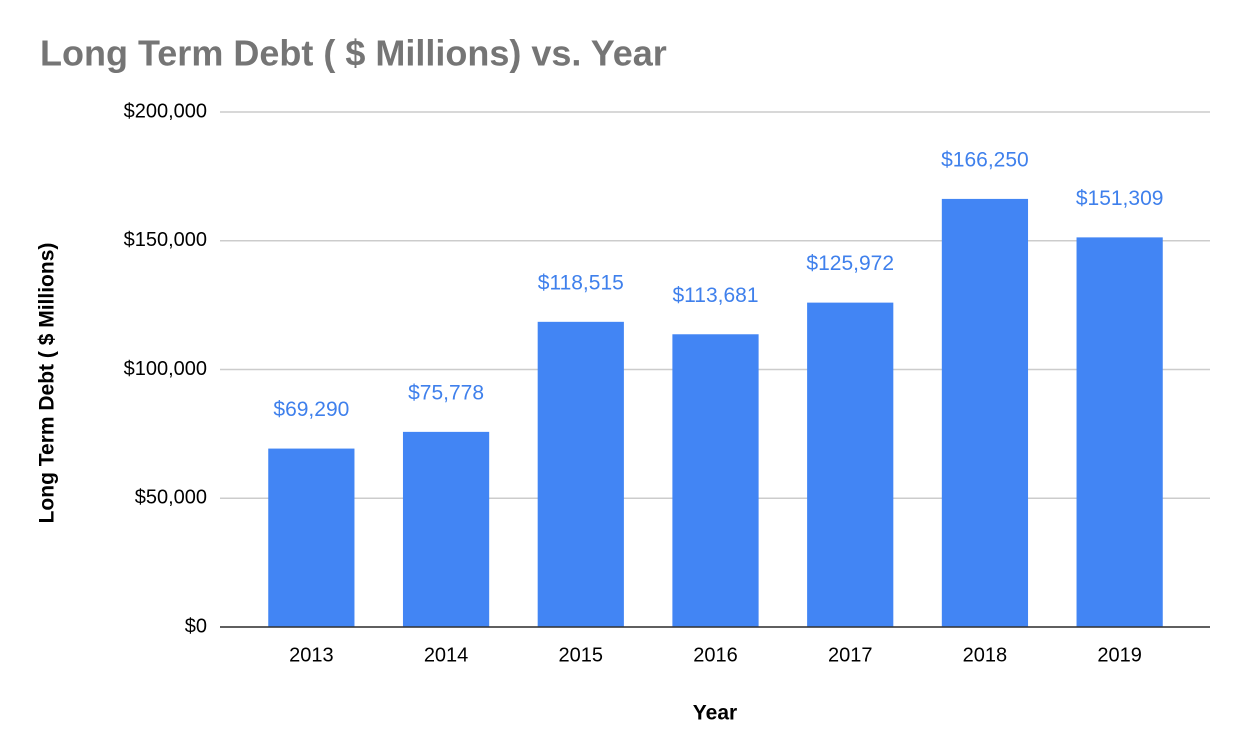 The image size is (1240, 753). Describe the element at coordinates (165, 240) in the screenshot. I see `y-tick-label: $150,000` at that location.